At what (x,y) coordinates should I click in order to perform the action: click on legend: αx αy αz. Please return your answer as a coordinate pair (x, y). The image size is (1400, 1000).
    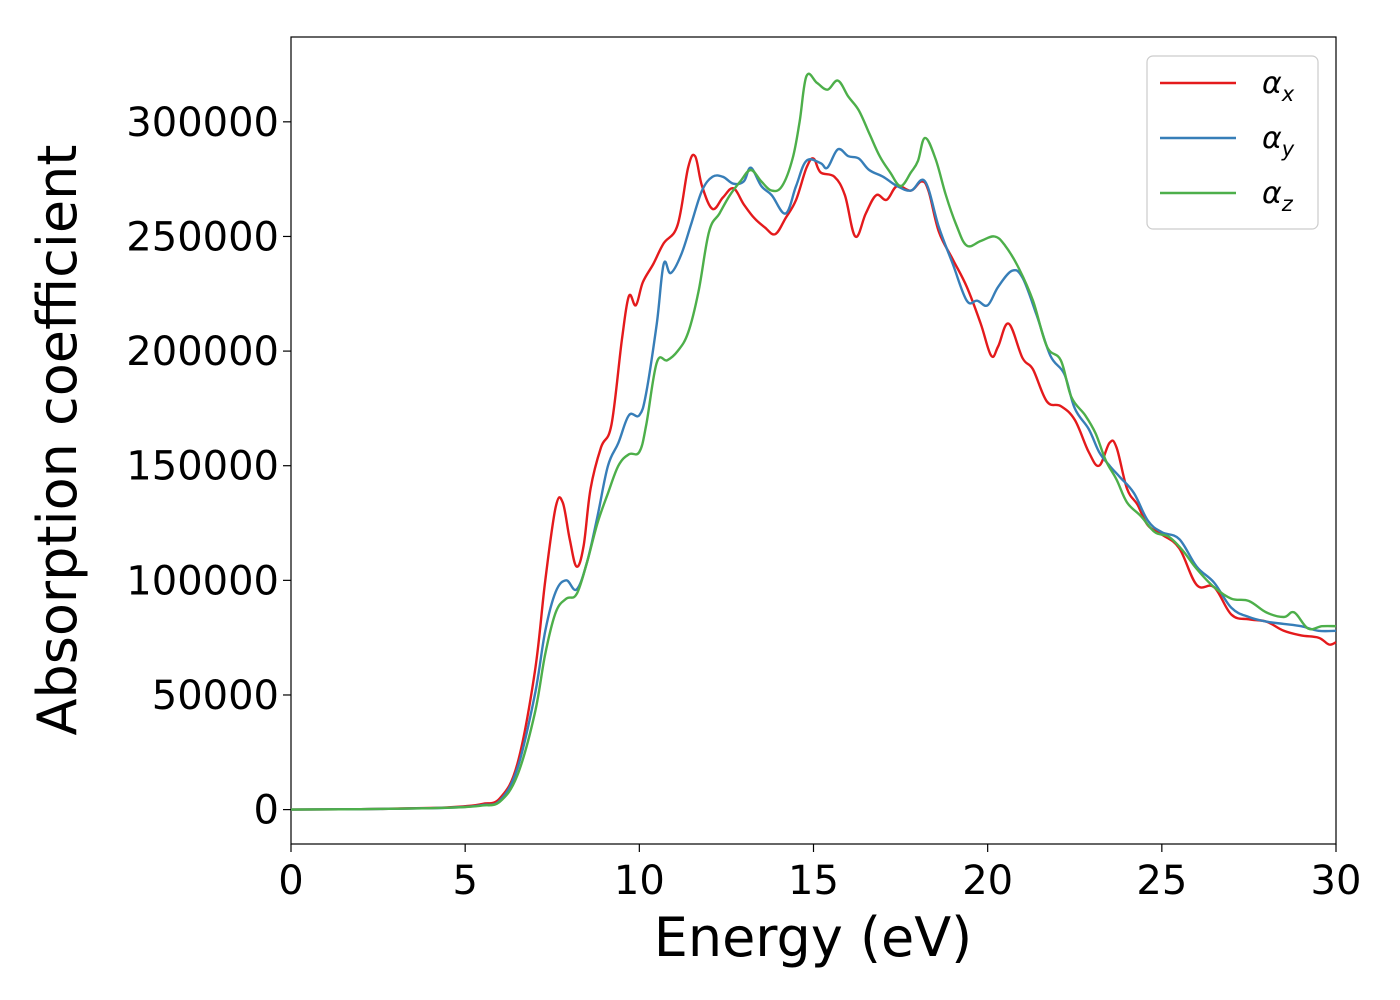
    Looking at the image, I should click on (1232, 142).